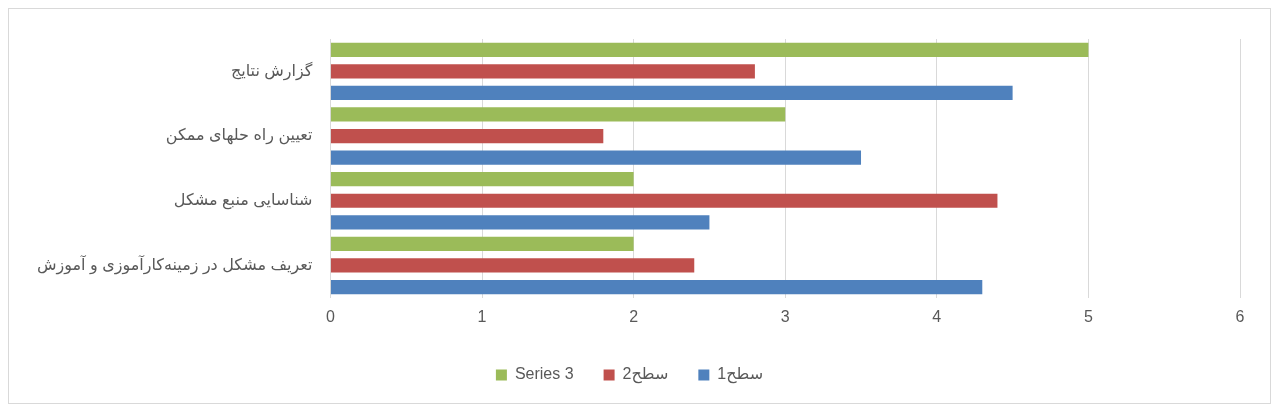 The width and height of the screenshot is (1279, 412). What do you see at coordinates (937, 316) in the screenshot?
I see `x-tick-label: 4` at bounding box center [937, 316].